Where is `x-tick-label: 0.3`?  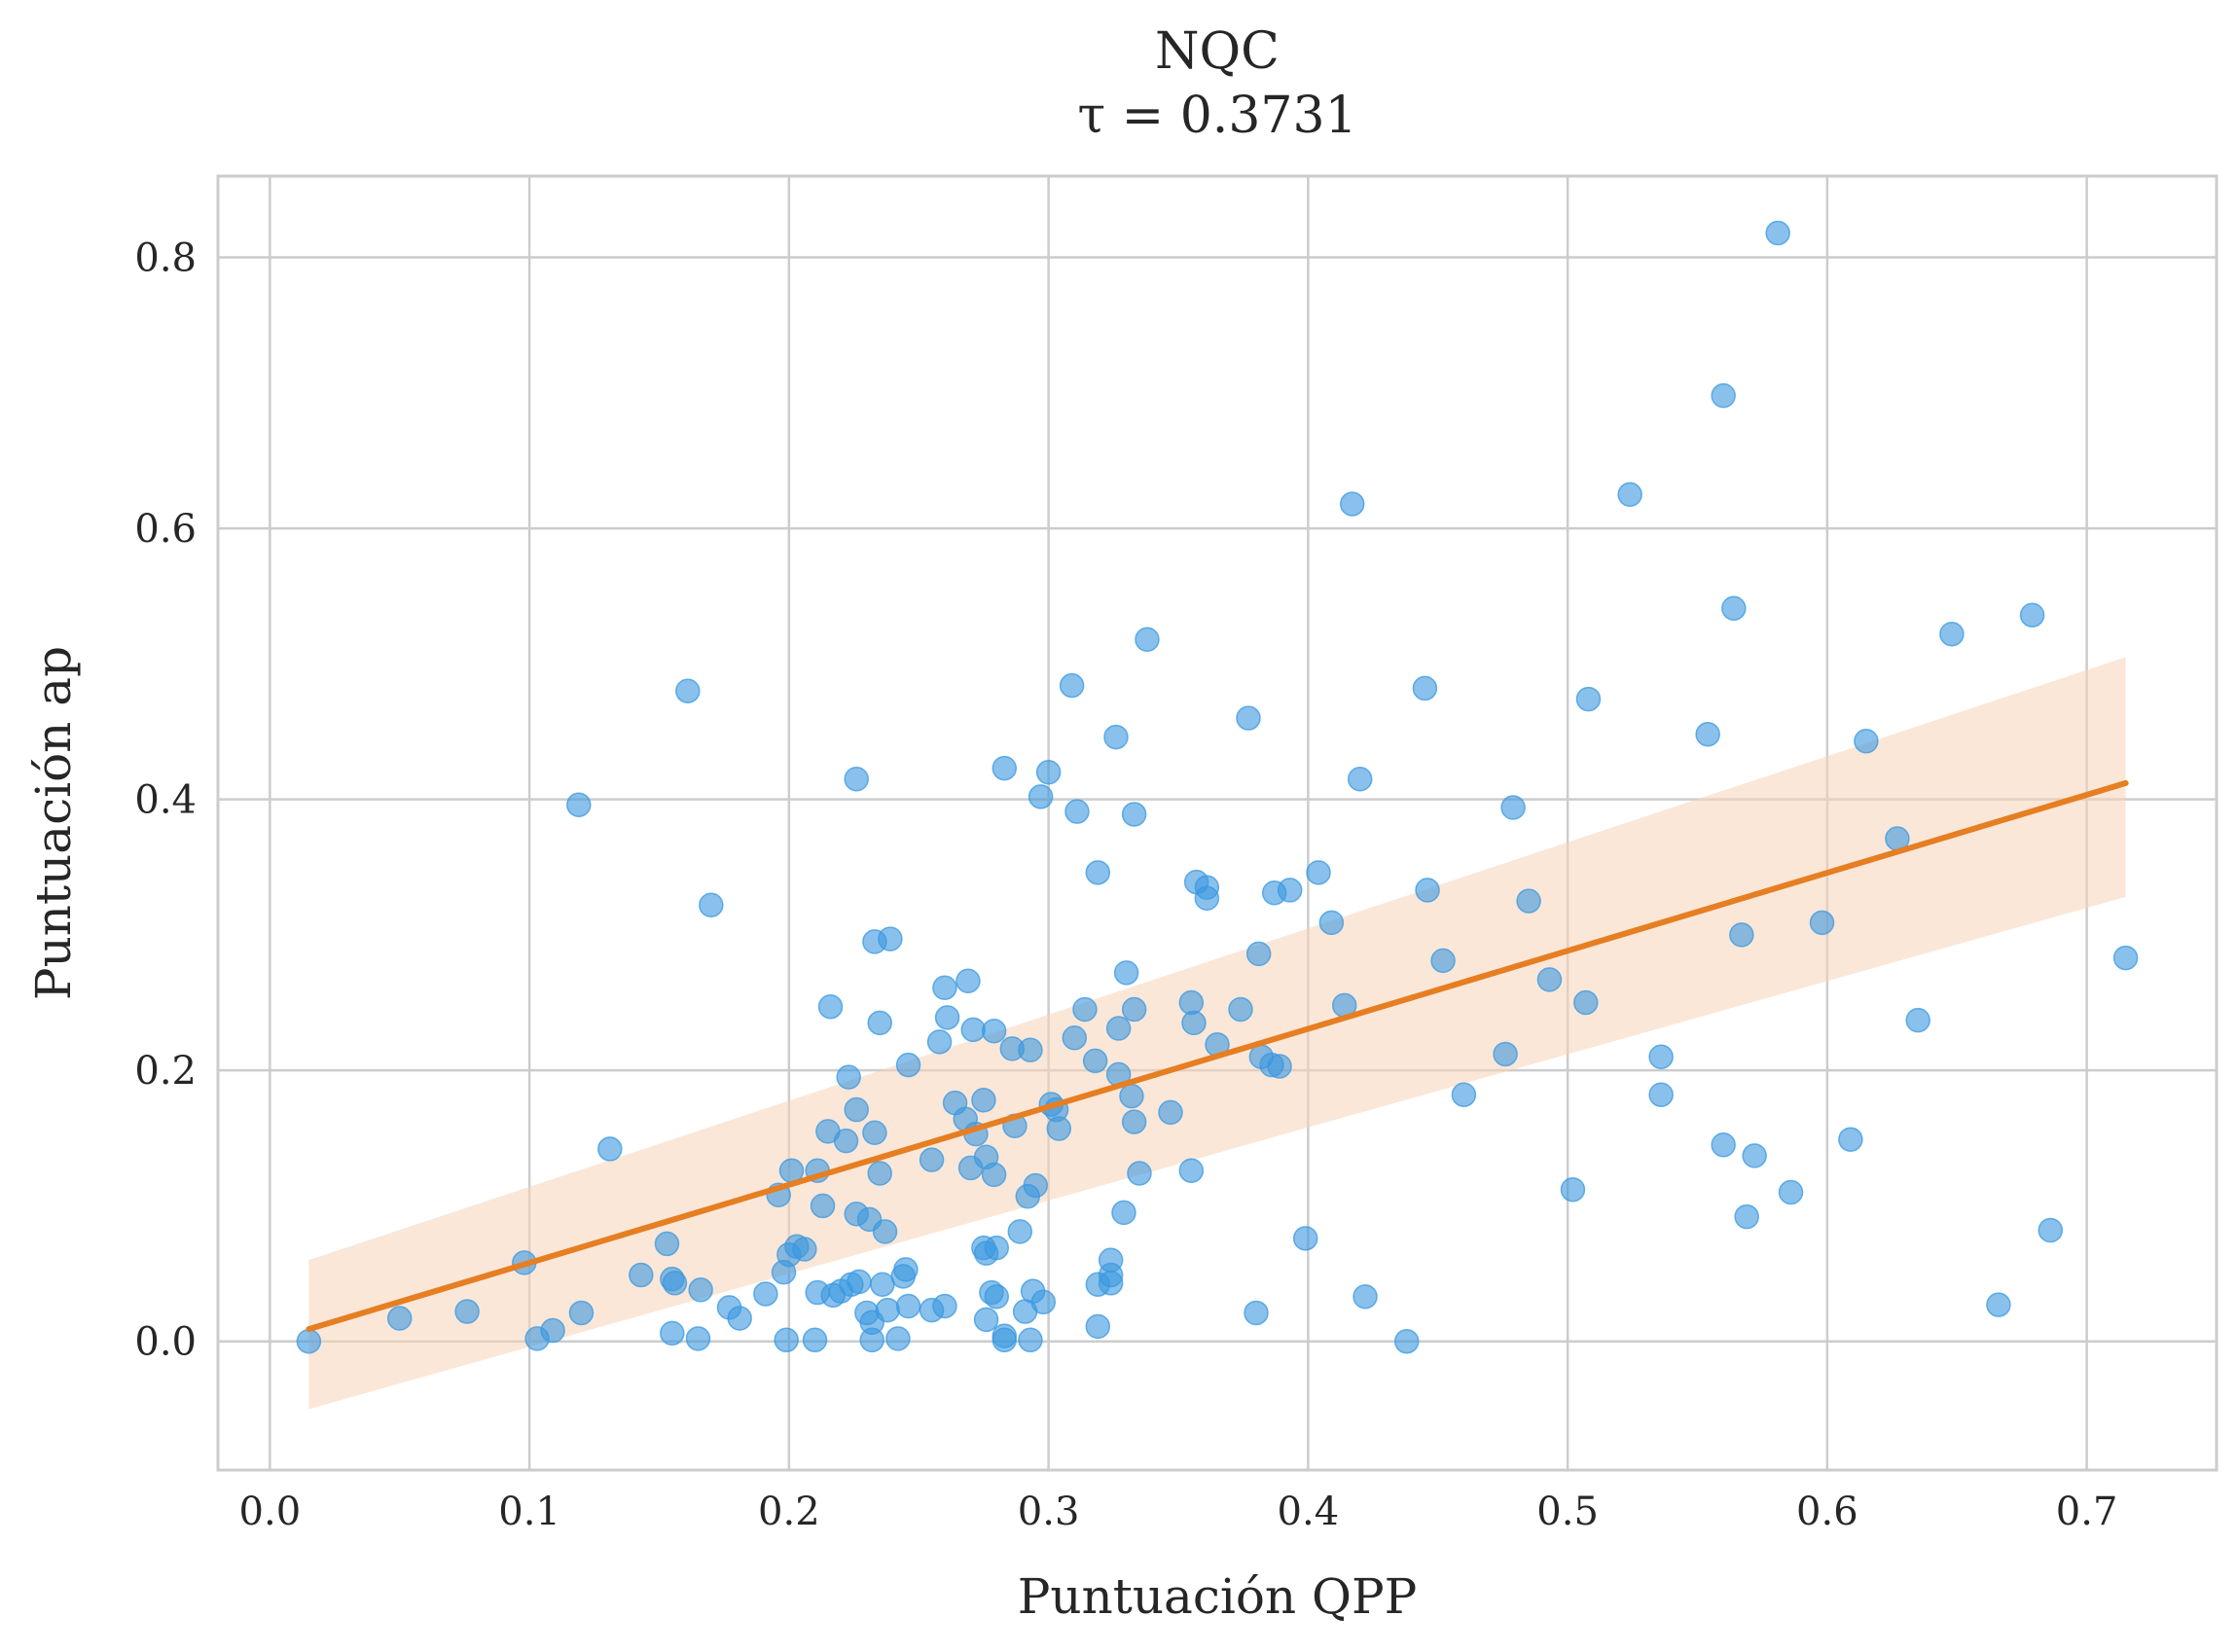 x-tick-label: 0.3 is located at coordinates (1049, 1512).